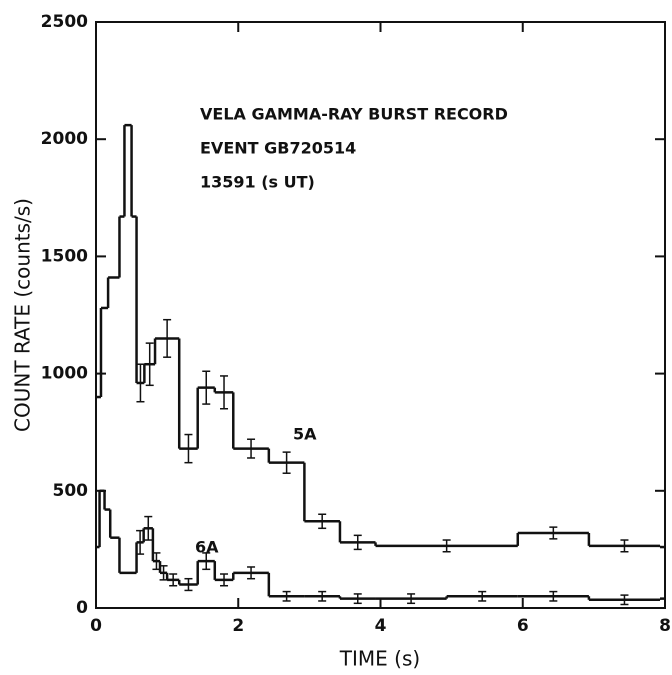 Image resolution: width=672 pixels, height=675 pixels. Describe the element at coordinates (71, 491) in the screenshot. I see `y-tick-label: 500` at that location.